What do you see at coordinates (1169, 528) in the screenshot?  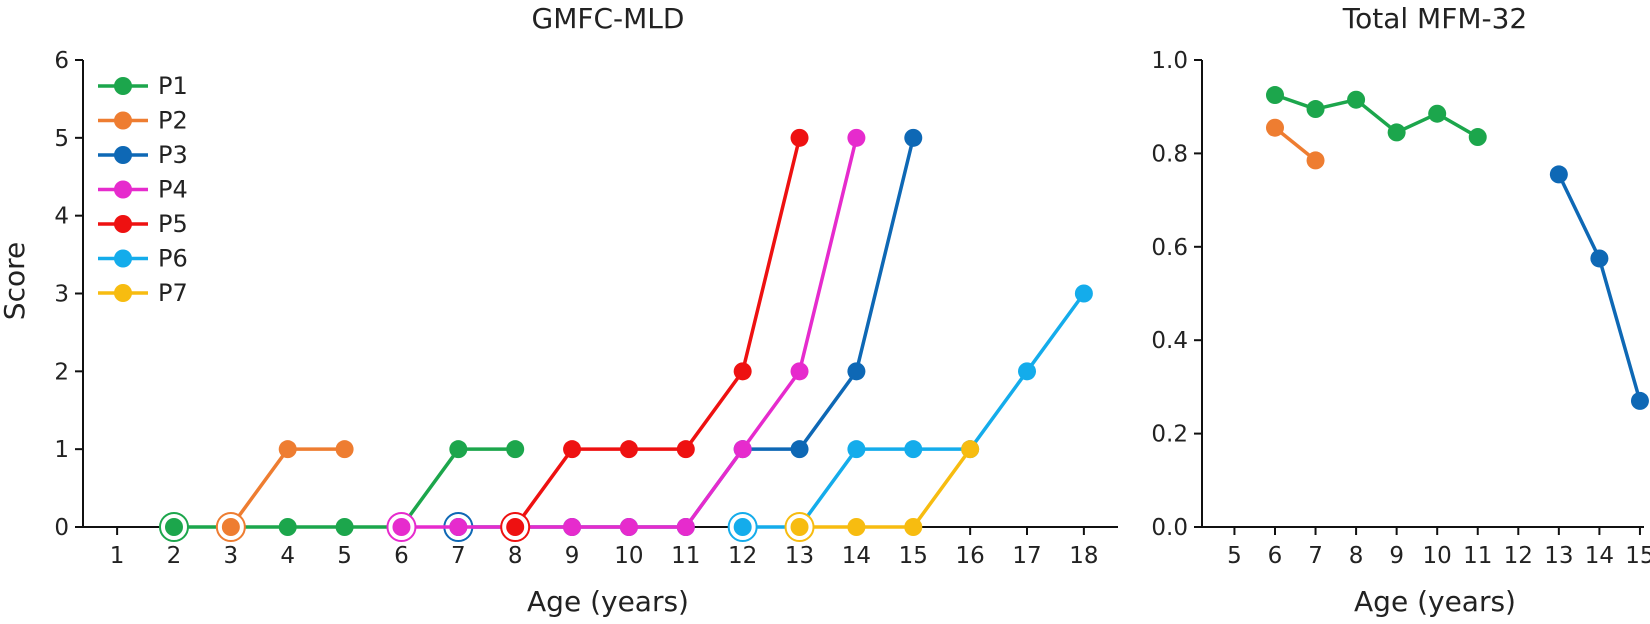 I see `y-tick-label: 0.0` at bounding box center [1169, 528].